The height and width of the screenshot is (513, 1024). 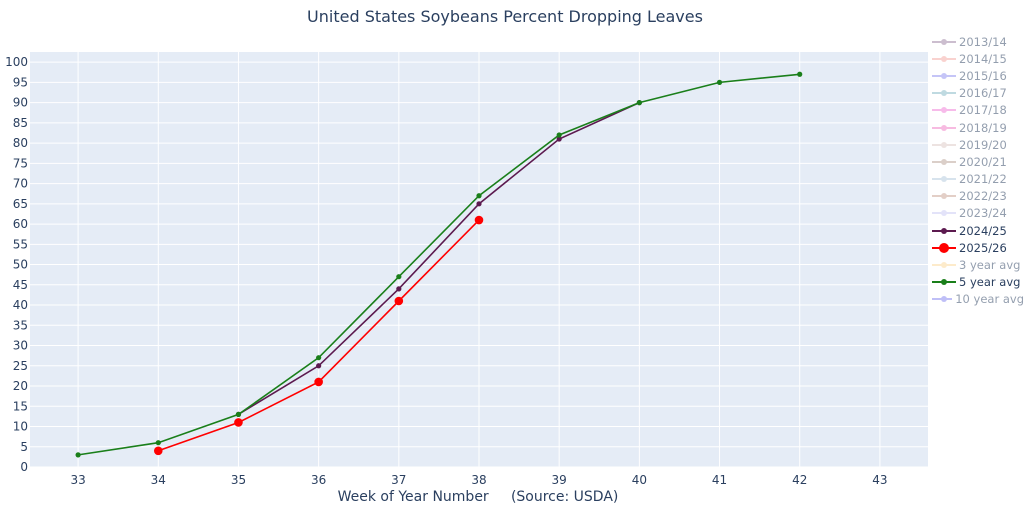 I want to click on legend-label: 2014/15, so click(x=983, y=58).